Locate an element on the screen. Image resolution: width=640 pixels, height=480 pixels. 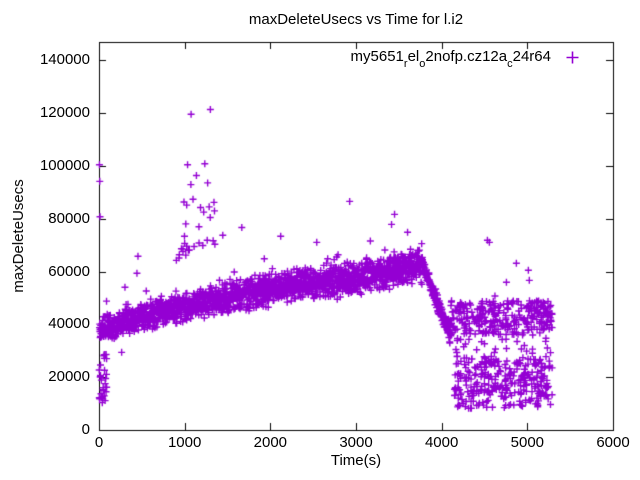
legend-label-text: el is located at coordinates (413, 56).